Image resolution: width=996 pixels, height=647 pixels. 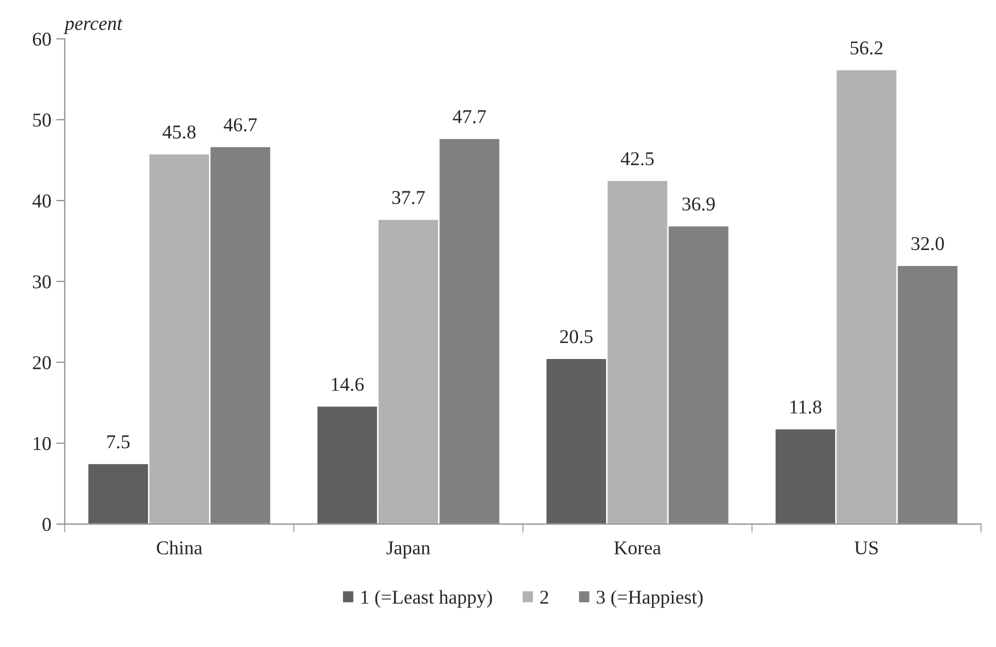 I want to click on data-label: 7.5, so click(x=118, y=441).